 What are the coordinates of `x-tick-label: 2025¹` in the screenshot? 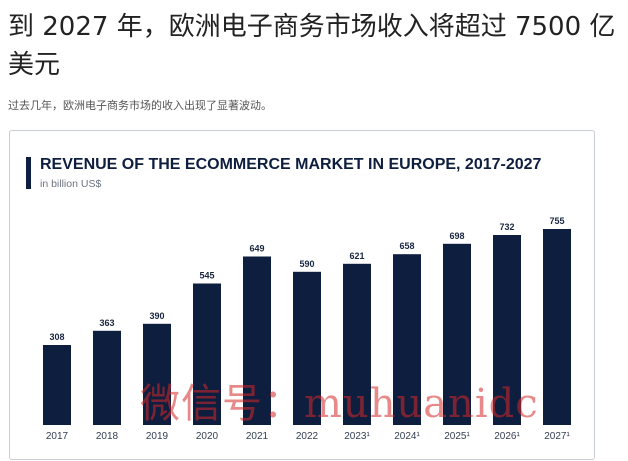 It's located at (457, 436).